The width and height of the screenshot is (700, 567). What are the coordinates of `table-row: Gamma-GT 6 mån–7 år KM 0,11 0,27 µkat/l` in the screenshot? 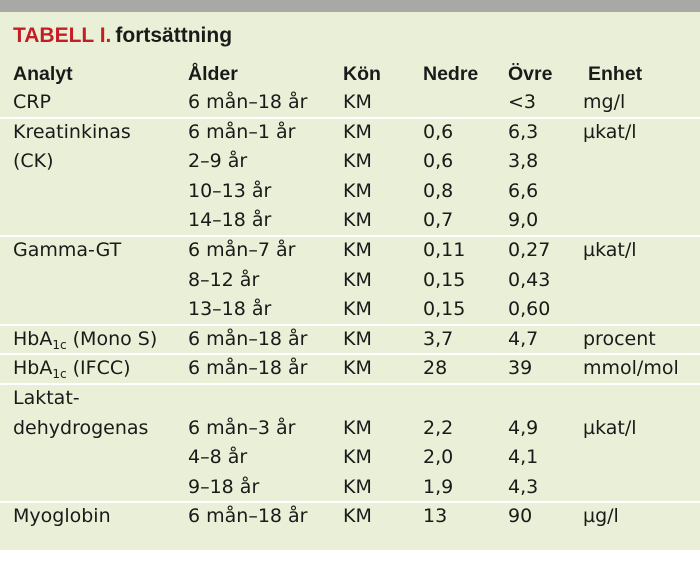 It's located at (350, 250).